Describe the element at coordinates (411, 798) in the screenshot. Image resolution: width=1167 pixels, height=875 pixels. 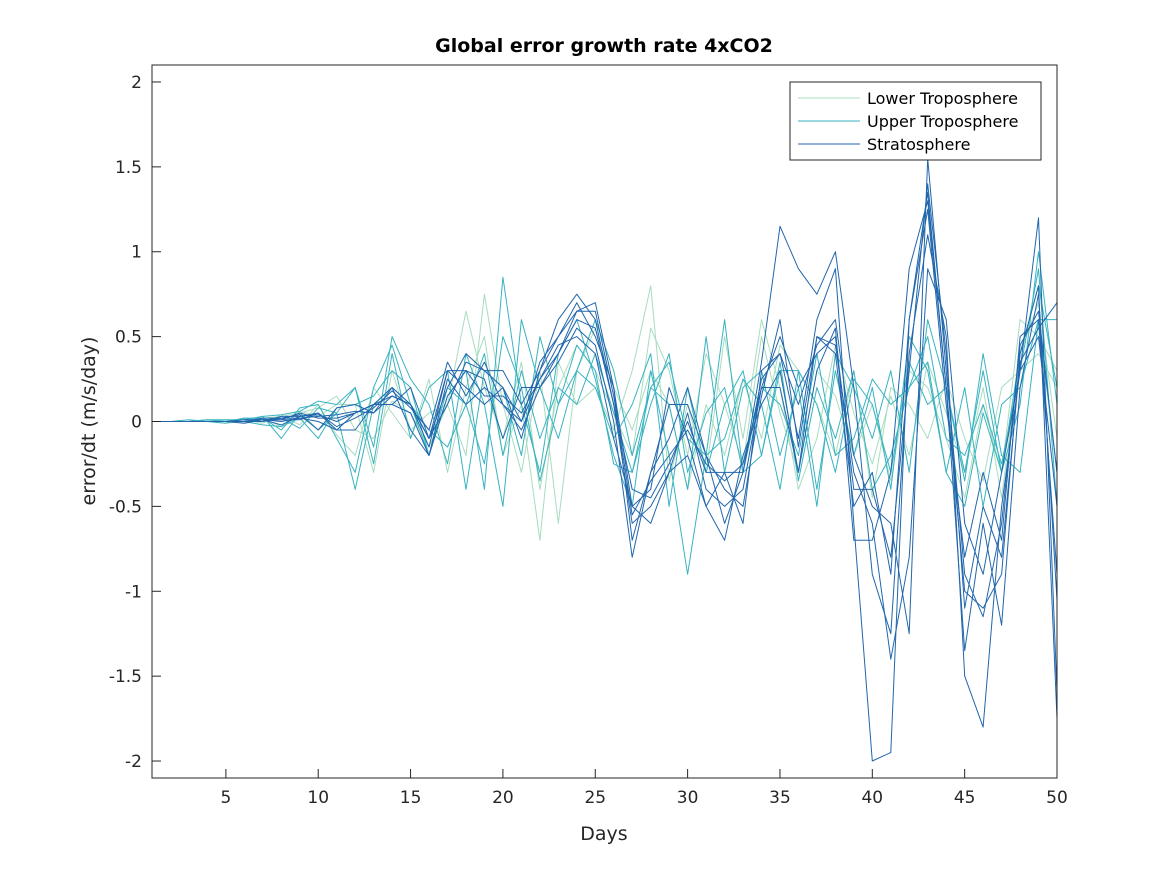
I see `x-tick-label: 15` at that location.